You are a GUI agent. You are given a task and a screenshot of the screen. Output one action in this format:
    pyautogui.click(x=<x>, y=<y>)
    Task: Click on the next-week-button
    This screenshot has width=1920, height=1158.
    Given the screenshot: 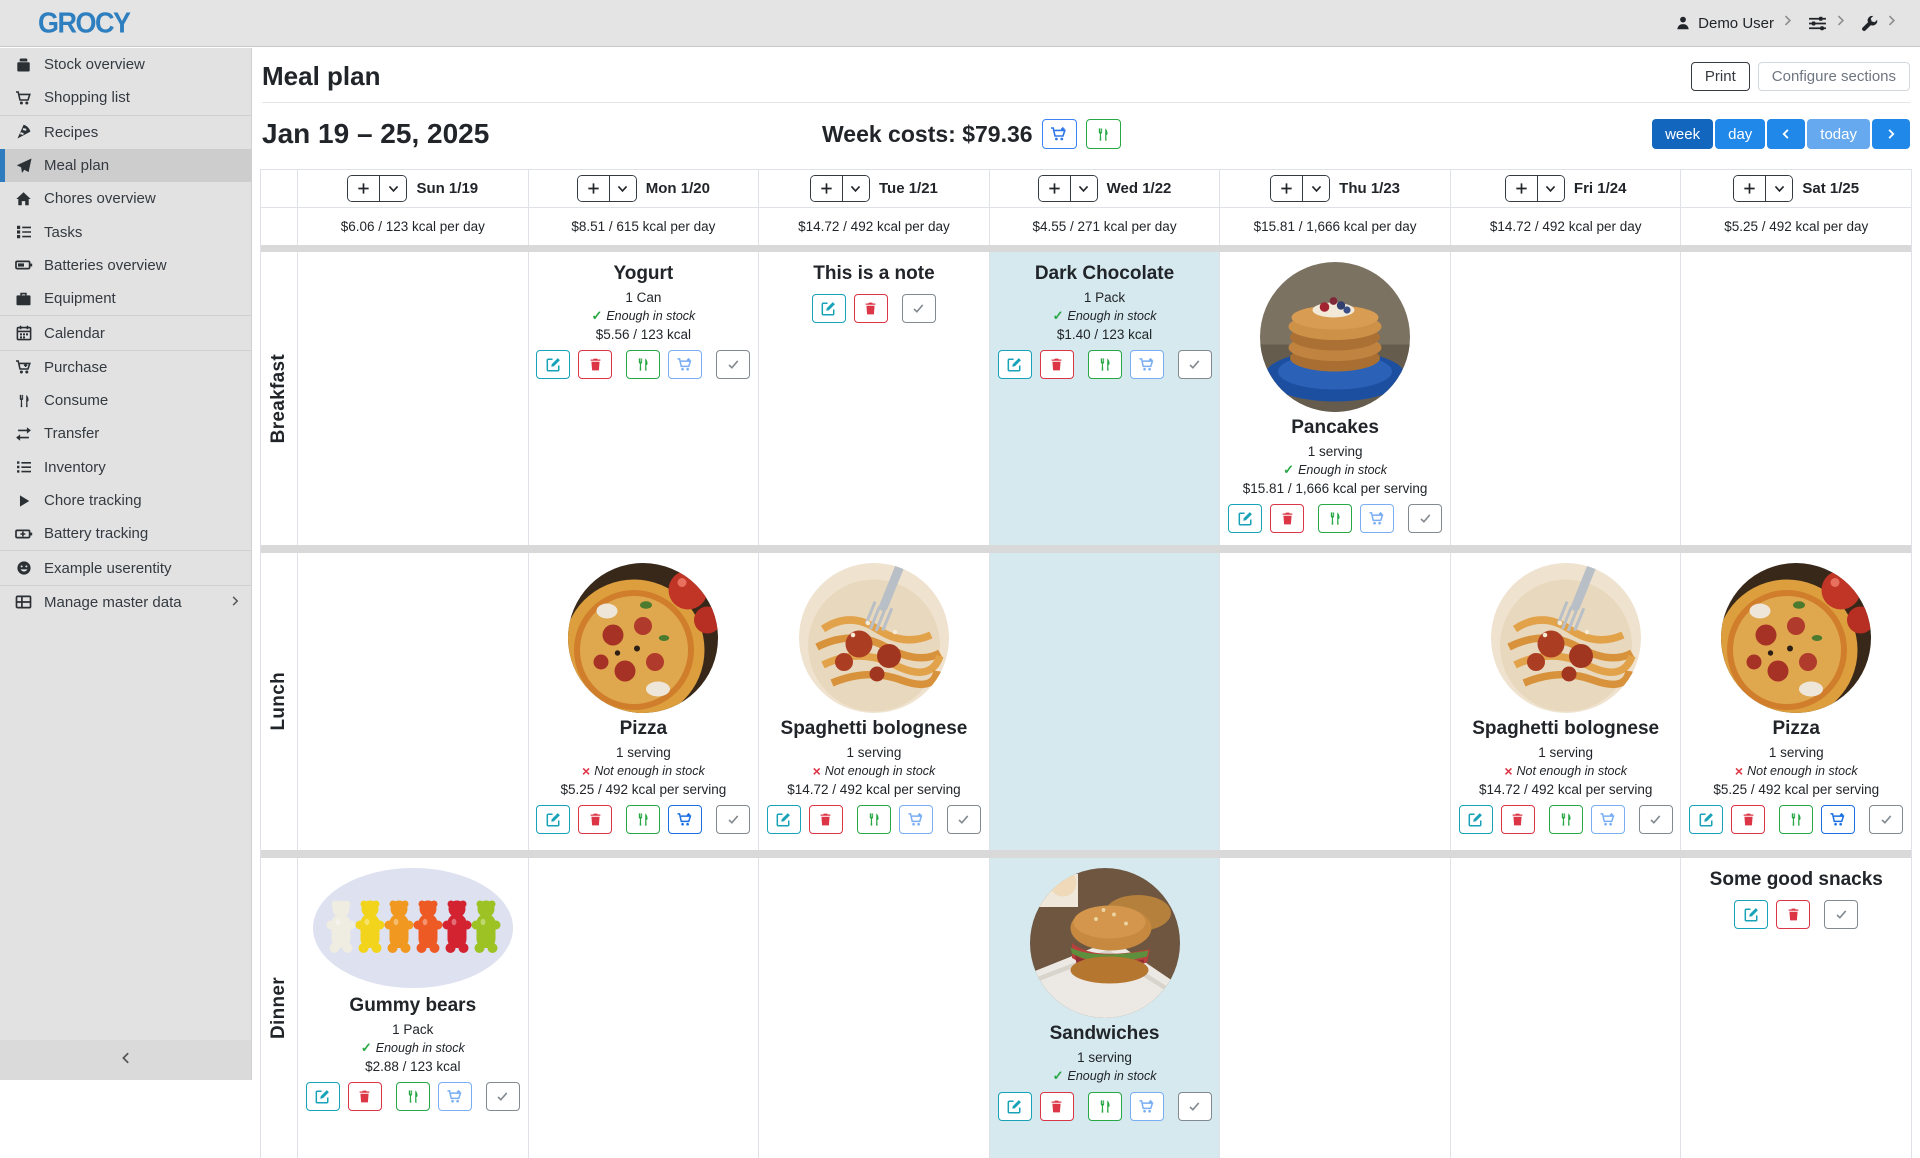 What is the action you would take?
    pyautogui.click(x=1891, y=134)
    